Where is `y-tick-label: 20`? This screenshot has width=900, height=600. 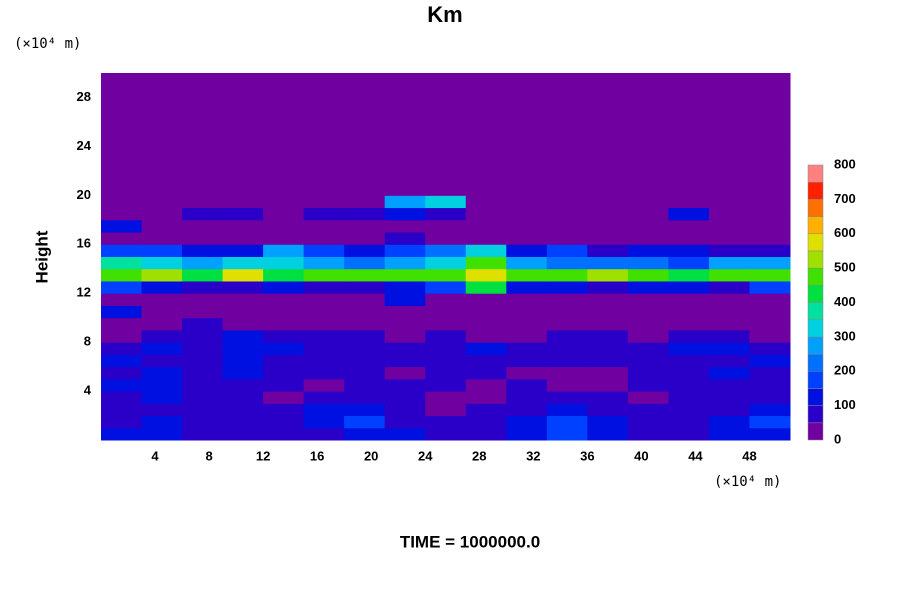
y-tick-label: 20 is located at coordinates (84, 194).